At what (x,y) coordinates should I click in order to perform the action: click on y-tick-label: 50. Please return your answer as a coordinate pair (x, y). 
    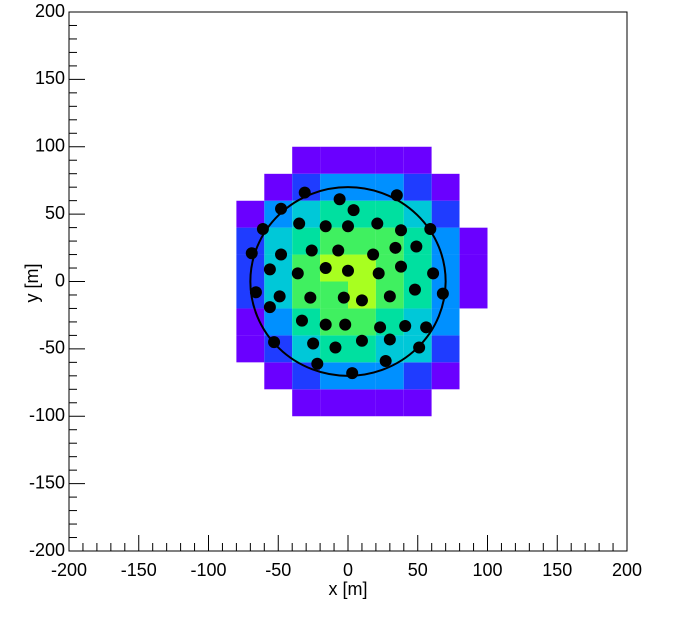
    Looking at the image, I should click on (55, 213).